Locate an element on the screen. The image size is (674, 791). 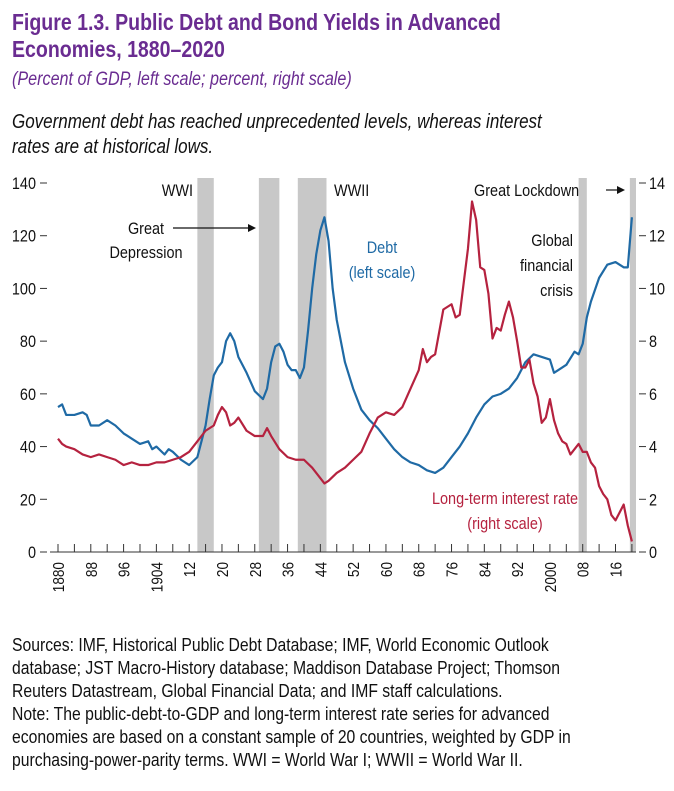
y2-tick-label: 10 is located at coordinates (657, 289).